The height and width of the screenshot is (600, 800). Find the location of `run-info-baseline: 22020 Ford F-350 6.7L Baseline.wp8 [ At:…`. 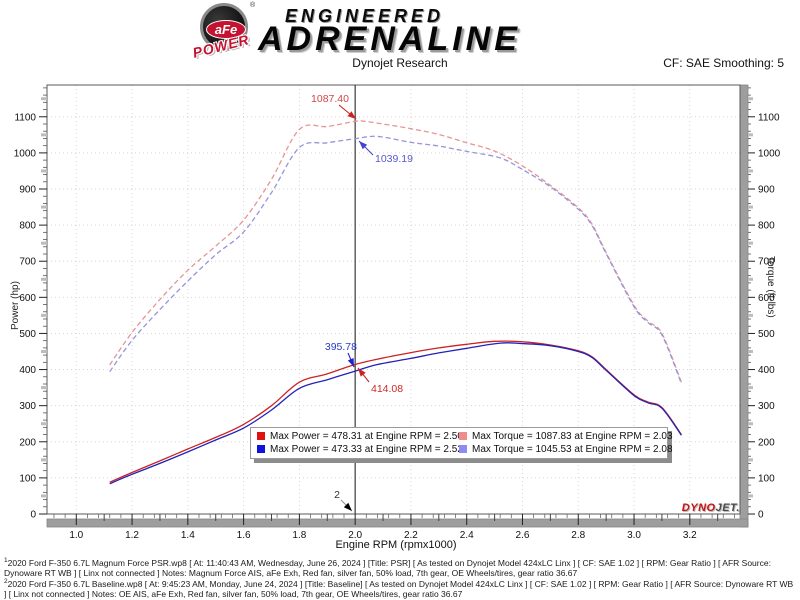

run-info-baseline: 22020 Ford F-350 6.7L Baseline.wp8 [ At:… is located at coordinates (399, 588).